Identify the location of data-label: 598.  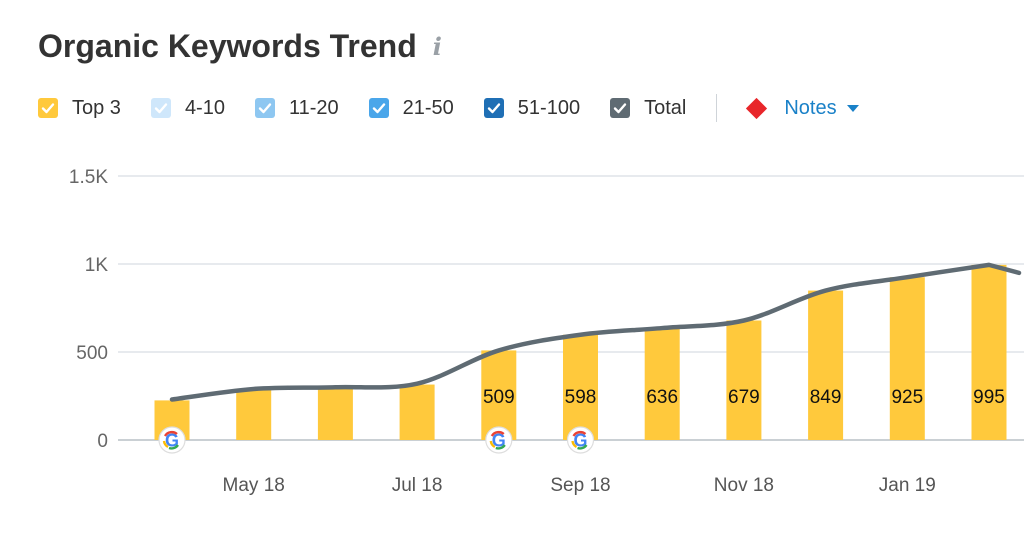
(581, 397).